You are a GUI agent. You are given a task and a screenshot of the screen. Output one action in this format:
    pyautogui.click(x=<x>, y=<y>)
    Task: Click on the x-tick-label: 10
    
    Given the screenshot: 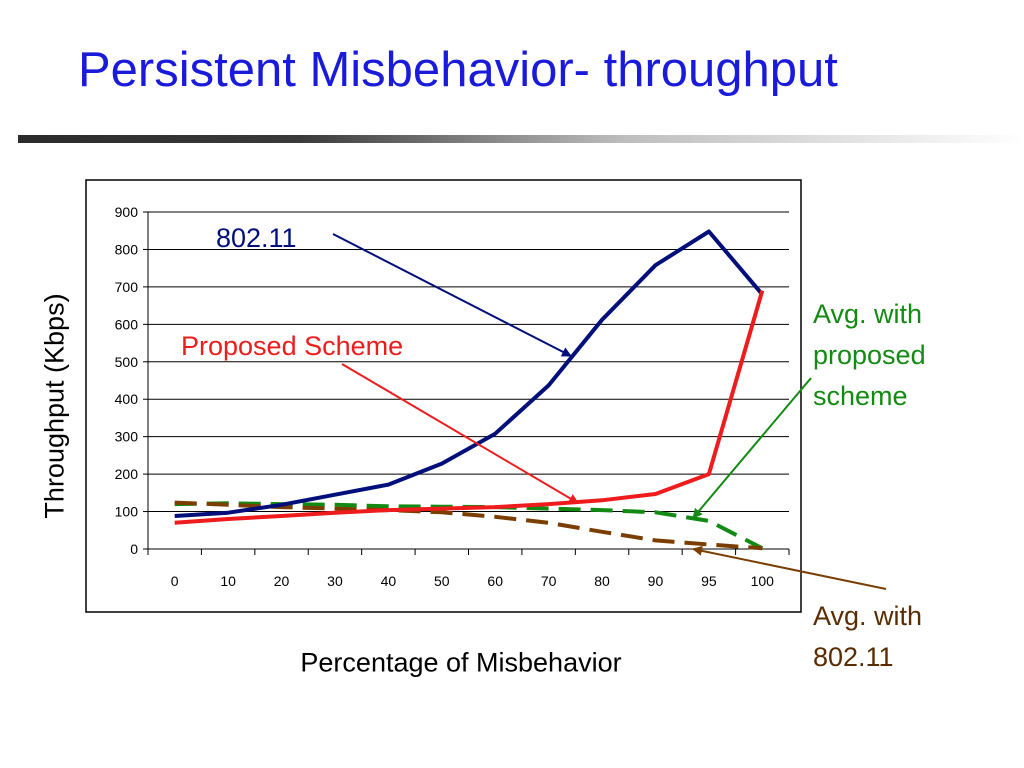 What is the action you would take?
    pyautogui.click(x=228, y=581)
    